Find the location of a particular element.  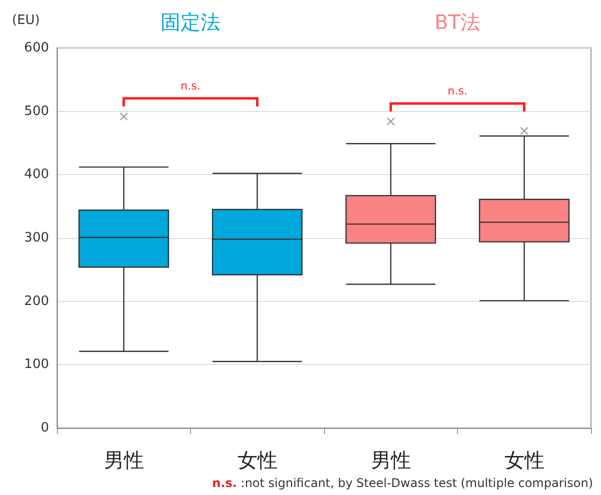

y-tick-label: 0 is located at coordinates (44, 428).